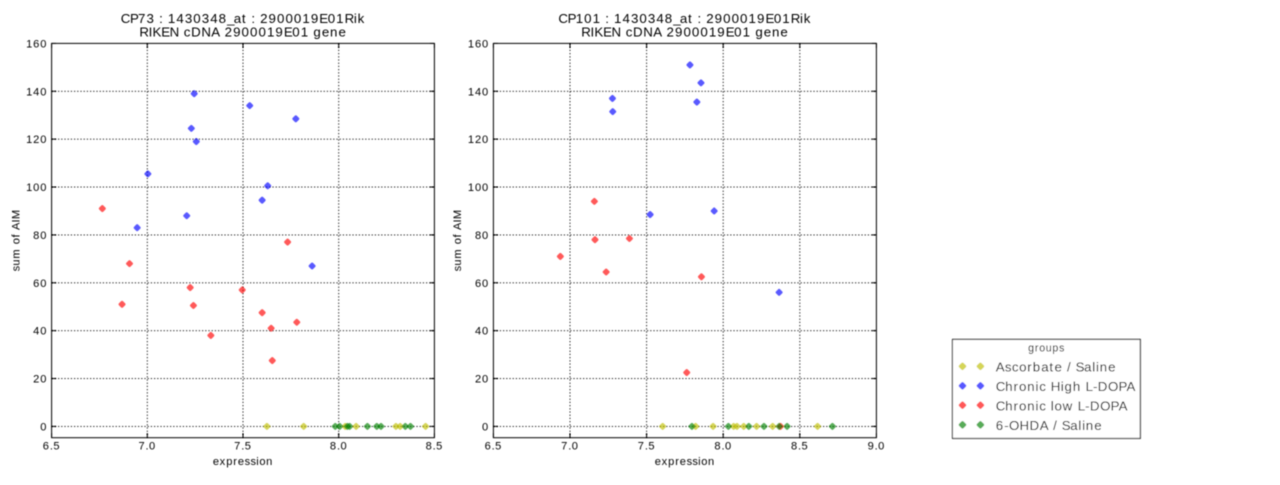  I want to click on svg-text: groups, so click(1046, 348).